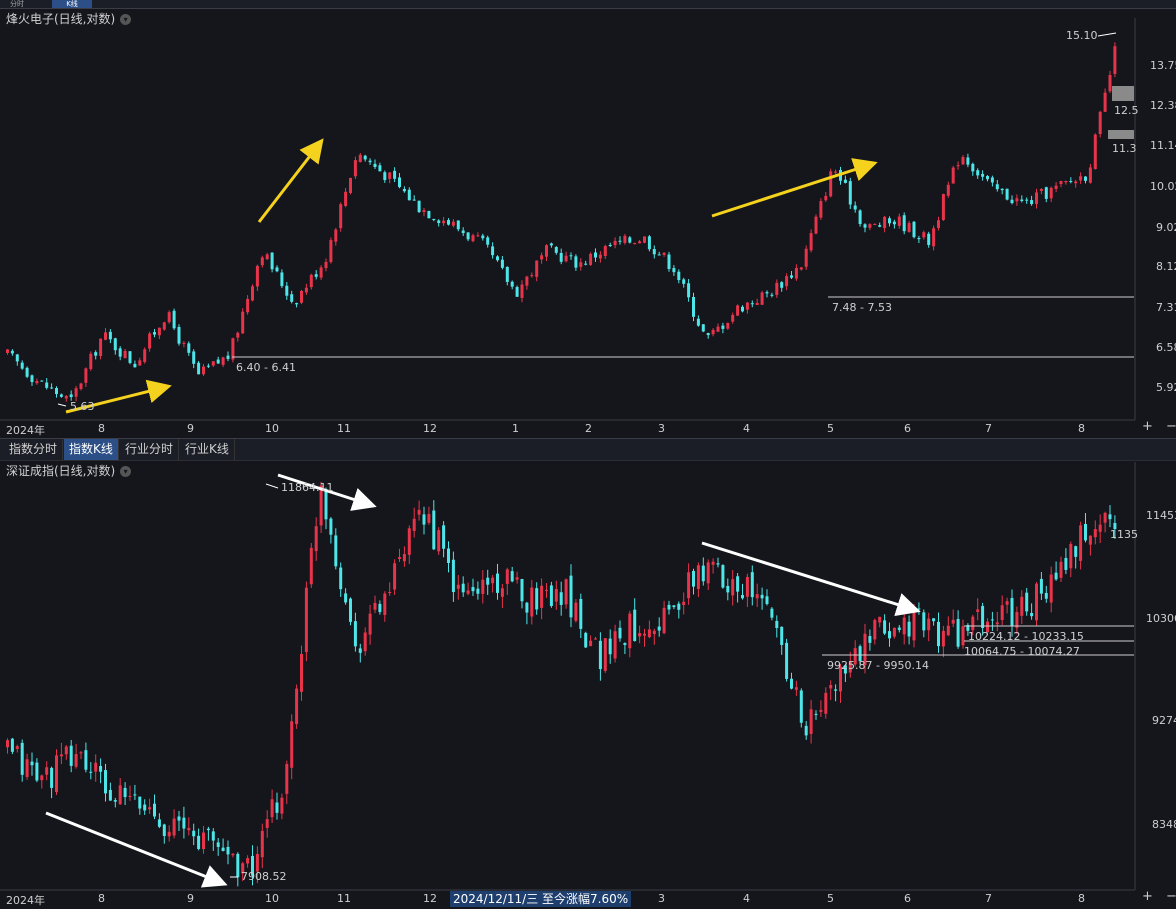 Image resolution: width=1176 pixels, height=909 pixels. What do you see at coordinates (1147, 896) in the screenshot?
I see `zoom-in-button-bottom: +` at bounding box center [1147, 896].